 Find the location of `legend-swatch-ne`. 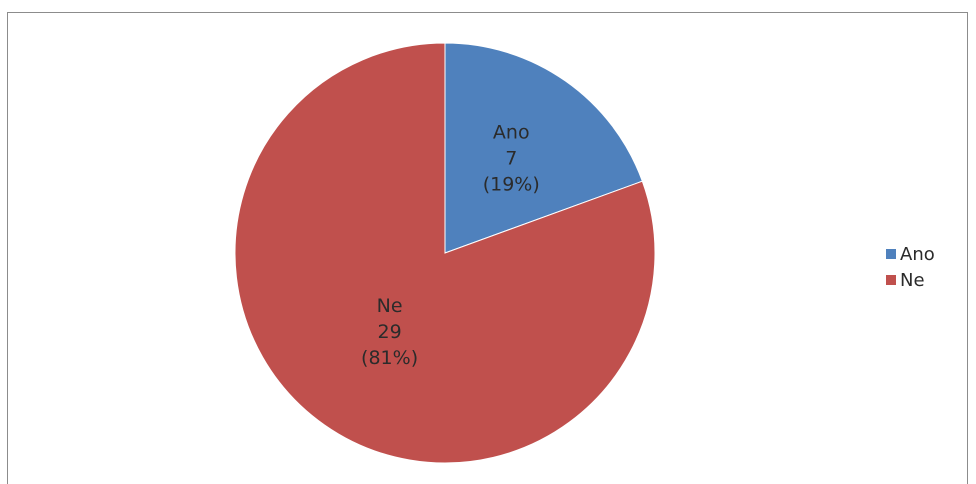

legend-swatch-ne is located at coordinates (891, 280).